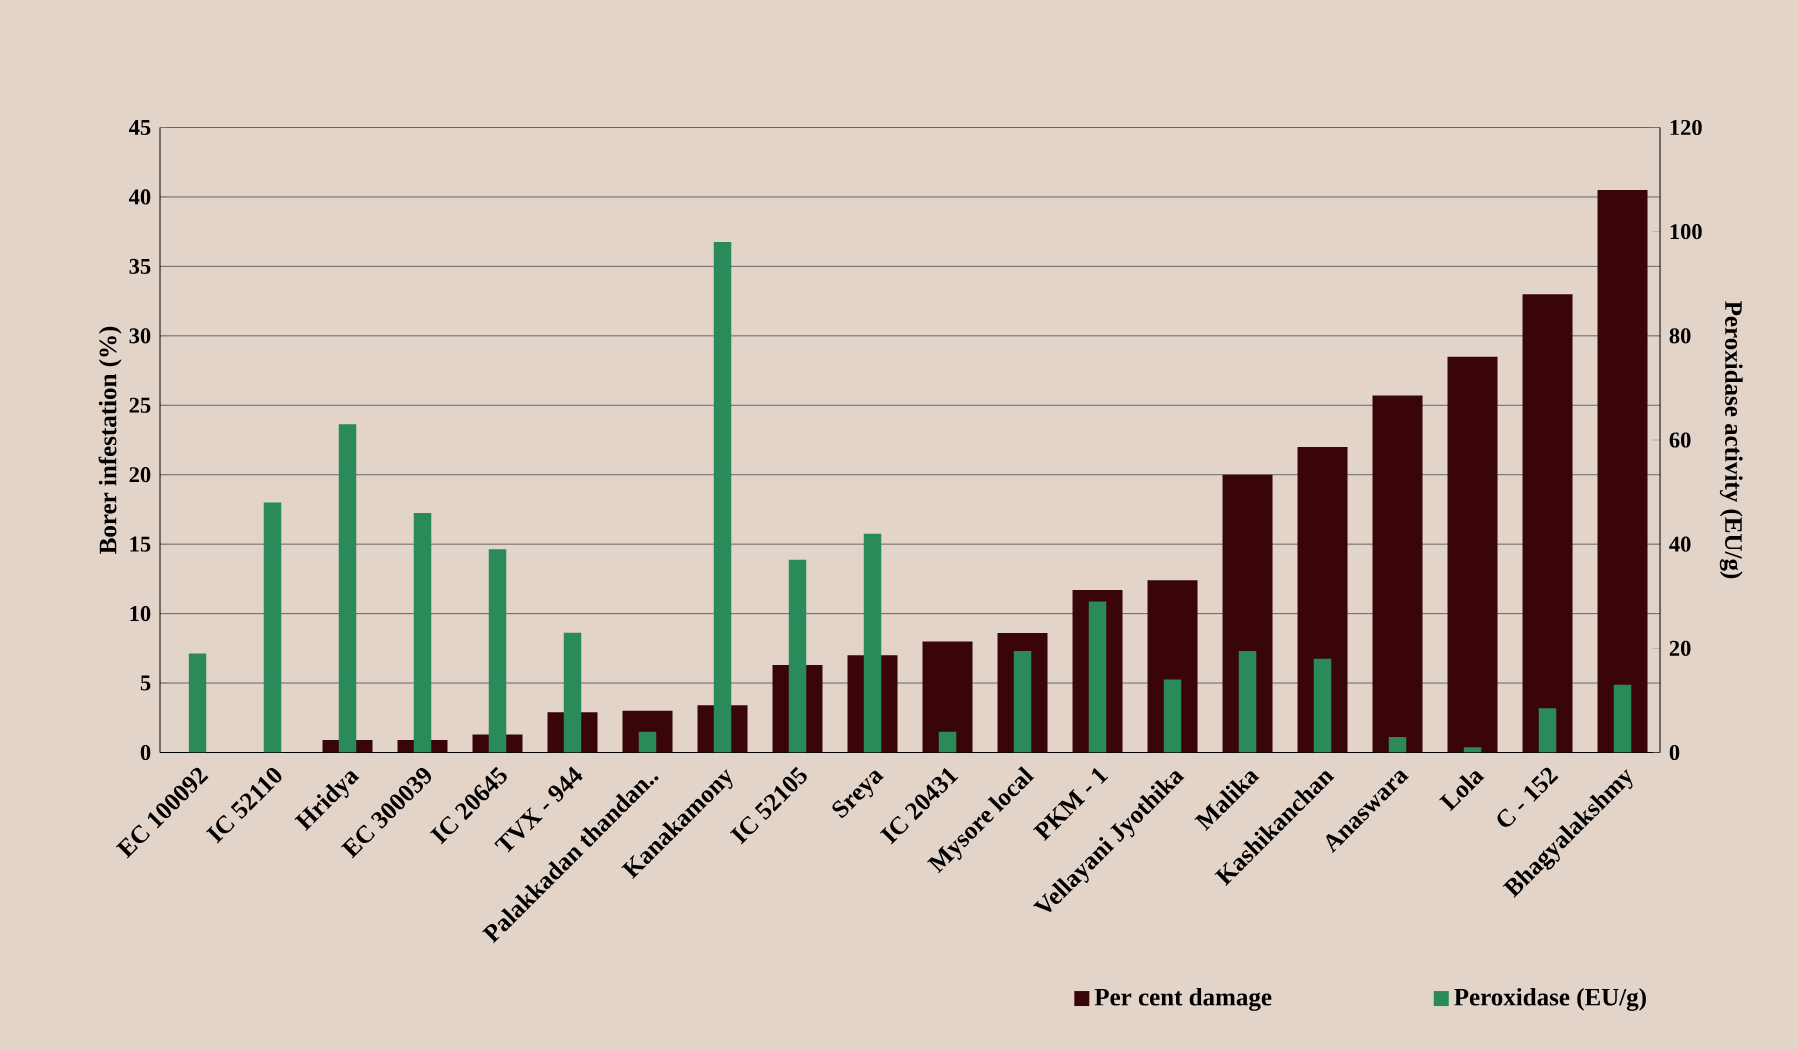 Image resolution: width=1798 pixels, height=1050 pixels. Describe the element at coordinates (1462, 791) in the screenshot. I see `x-tick-label: Lola` at that location.